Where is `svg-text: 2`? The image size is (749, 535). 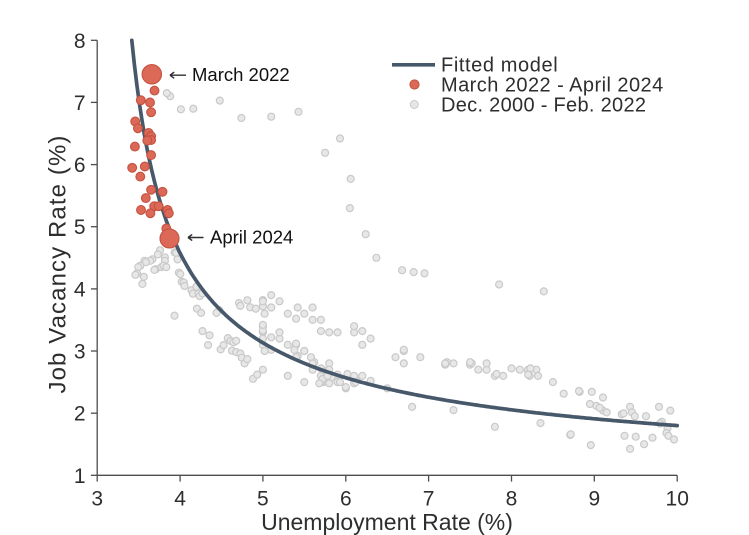 svg-text: 2 is located at coordinates (80, 414).